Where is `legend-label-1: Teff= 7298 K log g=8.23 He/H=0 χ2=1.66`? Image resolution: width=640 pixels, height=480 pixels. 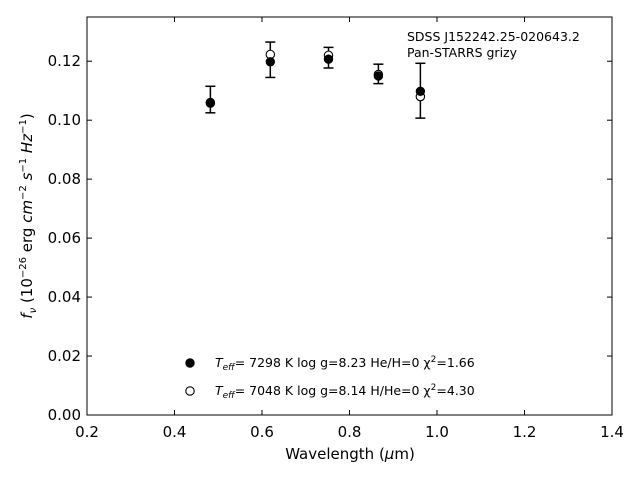 legend-label-1: Teff= 7298 K log g=8.23 He/H=0 χ2=1.66 is located at coordinates (345, 364).